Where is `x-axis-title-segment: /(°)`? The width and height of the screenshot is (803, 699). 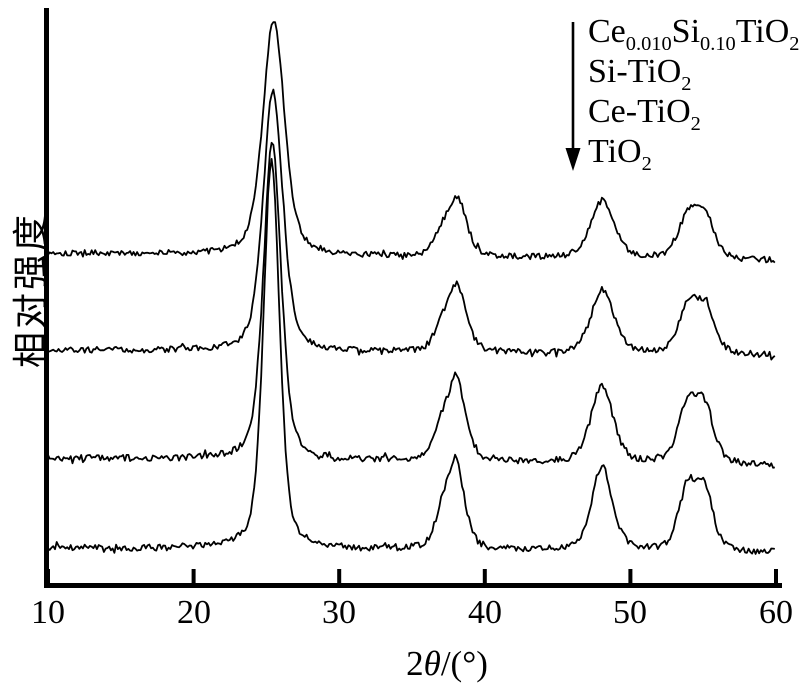
x-axis-title-segment: /(°) is located at coordinates (464, 663).